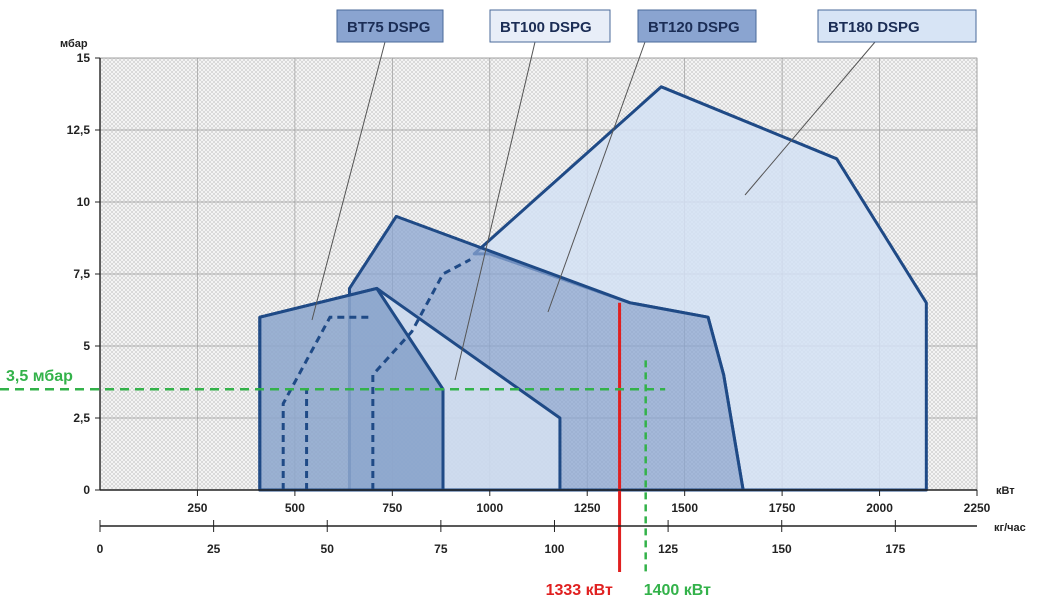 This screenshot has width=1040, height=609. Describe the element at coordinates (81, 274) in the screenshot. I see `y-tick-label: 7,5` at that location.